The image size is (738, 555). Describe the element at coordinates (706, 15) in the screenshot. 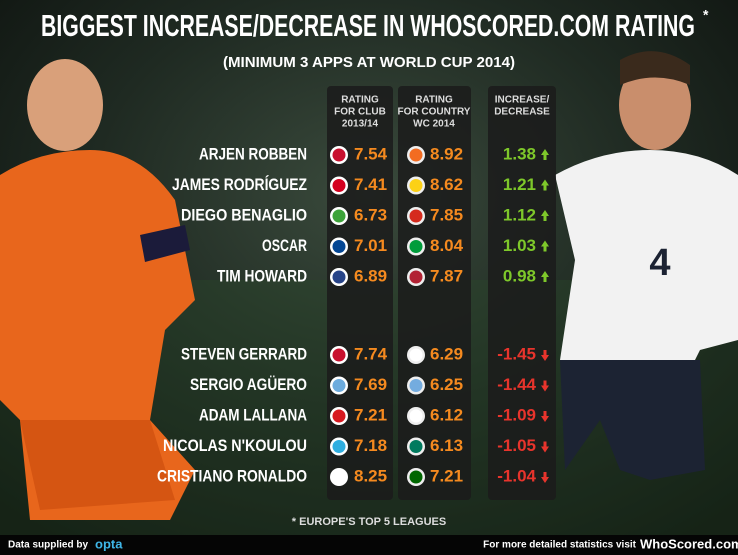

I see `title-mark: *` at that location.